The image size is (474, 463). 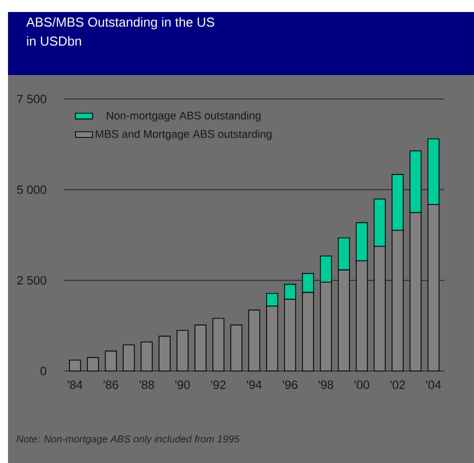 I want to click on y-tick-label: 7 500, so click(x=31, y=99).